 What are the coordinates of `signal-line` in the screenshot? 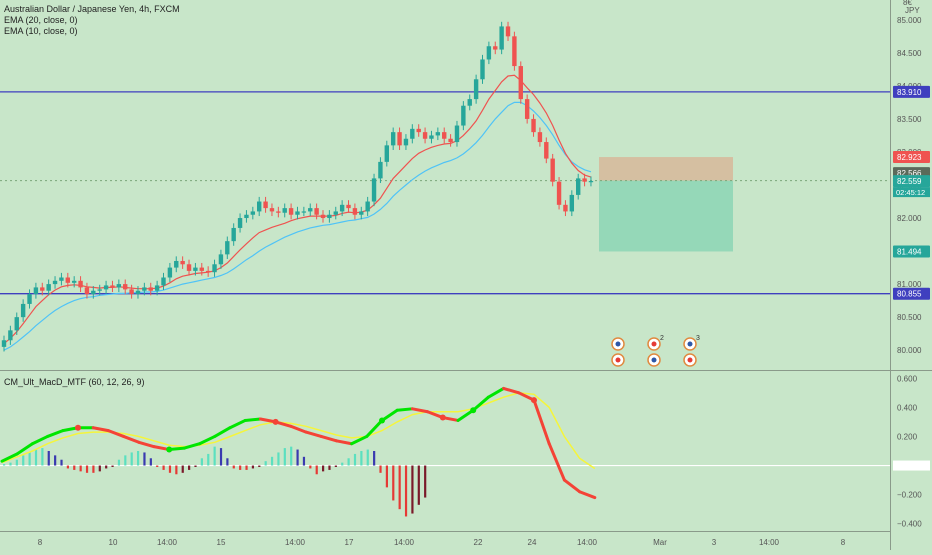 It's located at (298, 431).